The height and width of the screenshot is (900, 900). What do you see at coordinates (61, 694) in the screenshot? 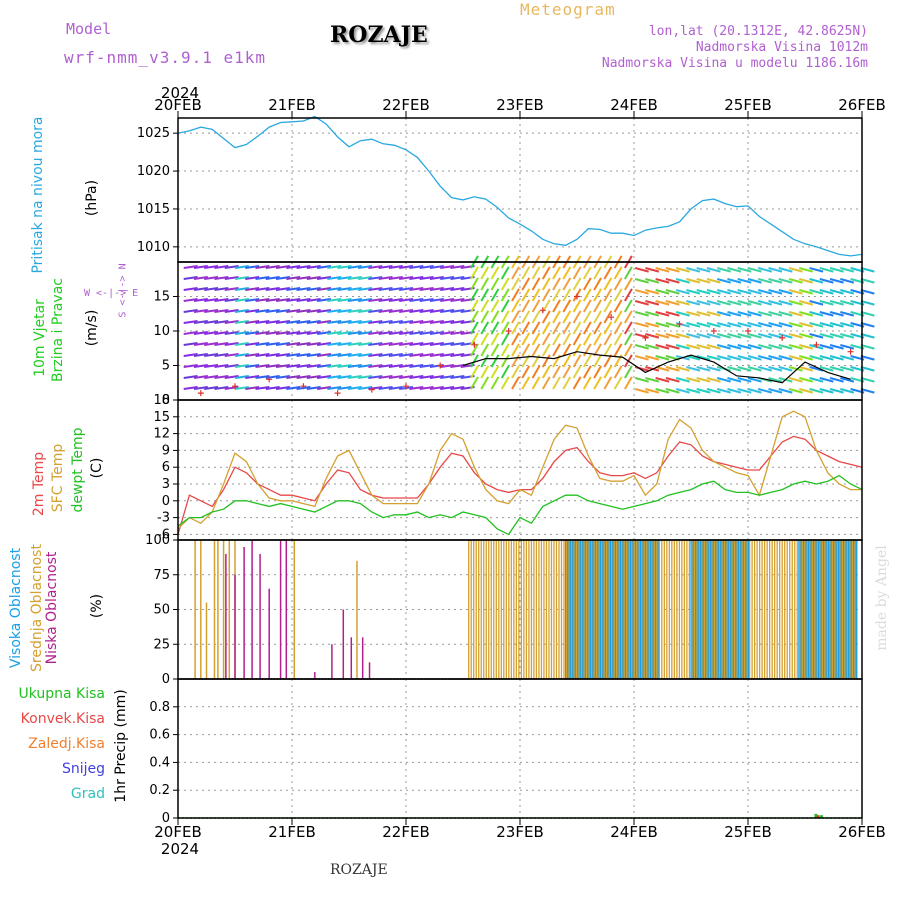
I see `precip-legend-total: Ukupna Kisa` at bounding box center [61, 694].